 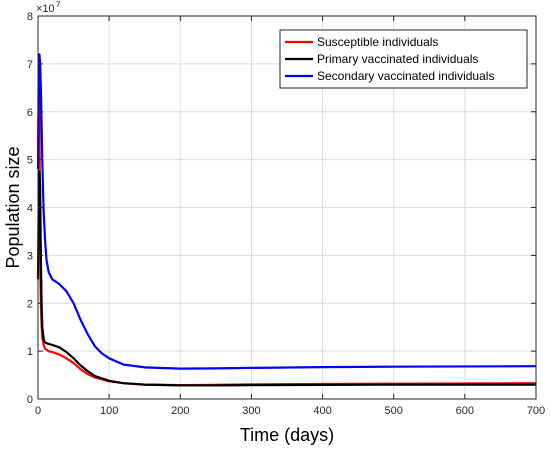 I want to click on legend-label: Susceptible individuals, so click(x=377, y=42).